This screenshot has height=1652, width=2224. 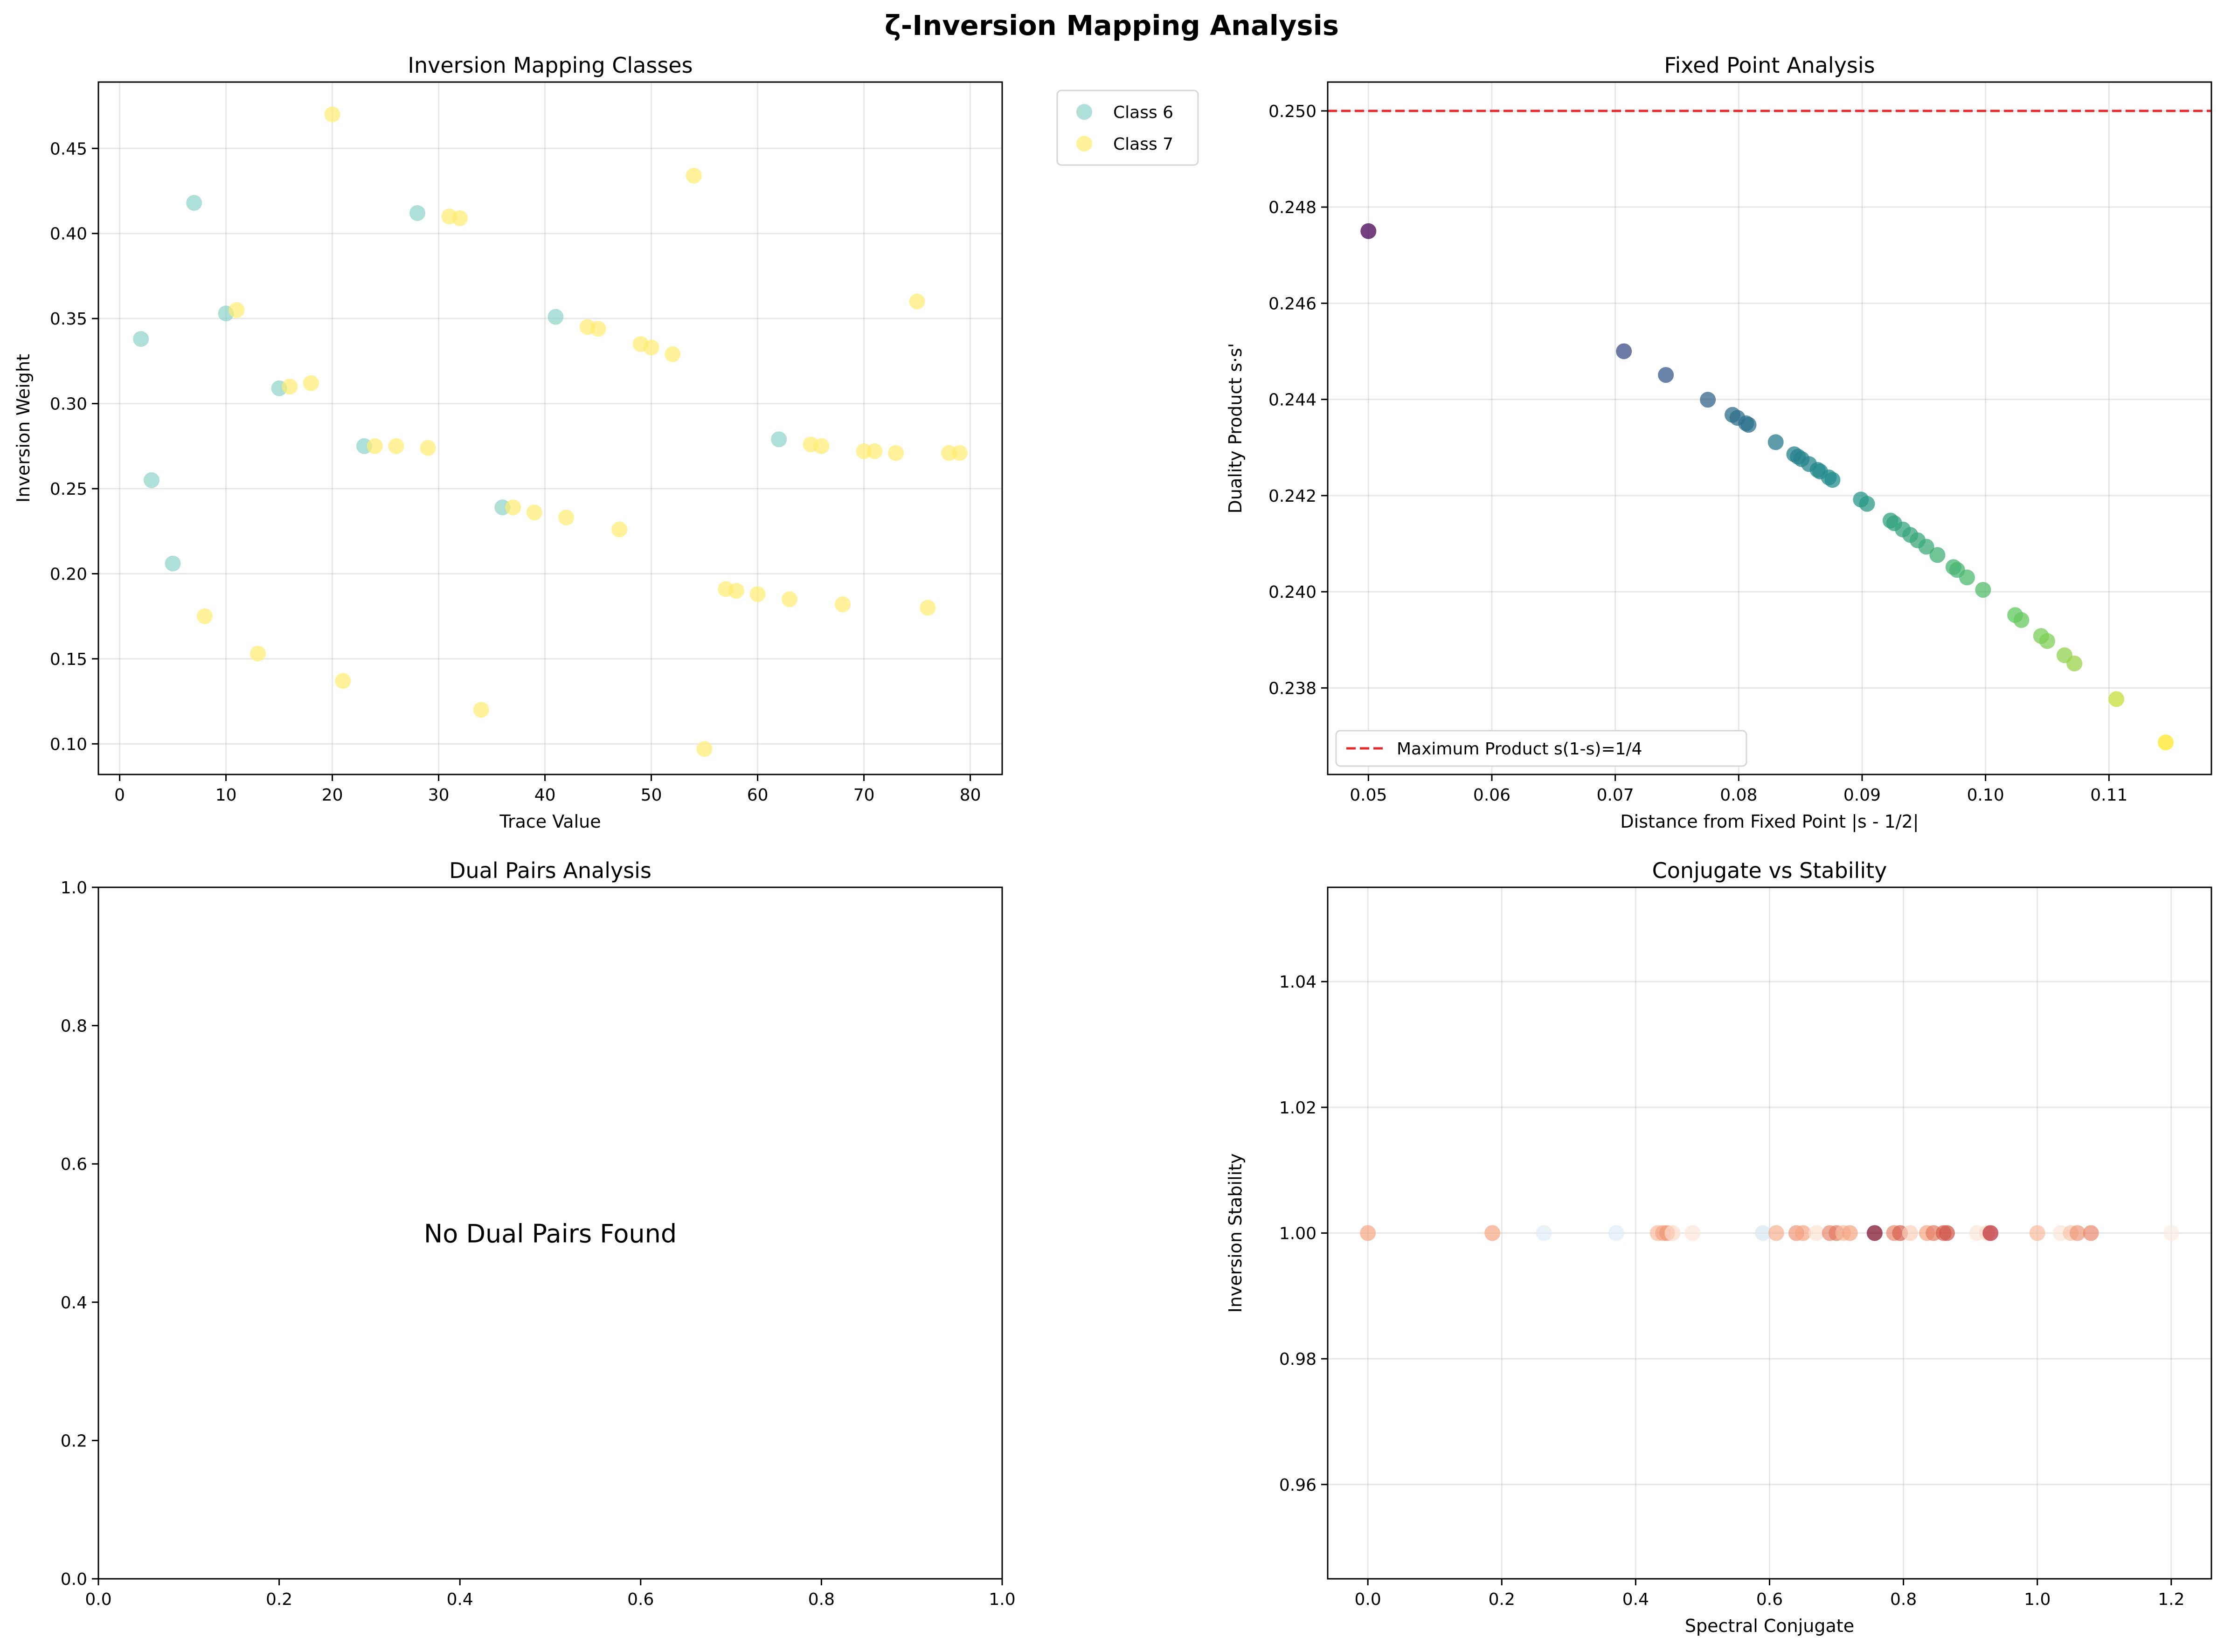 What do you see at coordinates (74, 1164) in the screenshot?
I see `y-tick-label: 0.6` at bounding box center [74, 1164].